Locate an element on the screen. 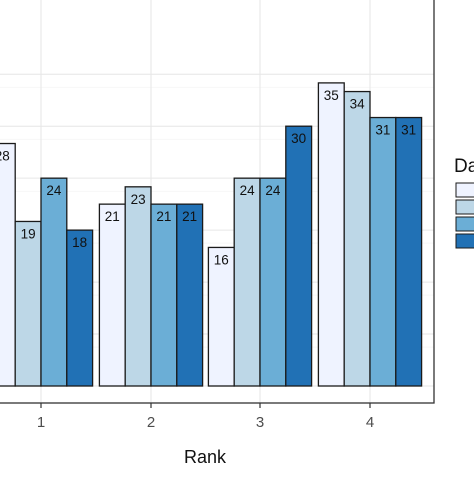  data-label-rank-1-series-2: 19 is located at coordinates (28, 233).